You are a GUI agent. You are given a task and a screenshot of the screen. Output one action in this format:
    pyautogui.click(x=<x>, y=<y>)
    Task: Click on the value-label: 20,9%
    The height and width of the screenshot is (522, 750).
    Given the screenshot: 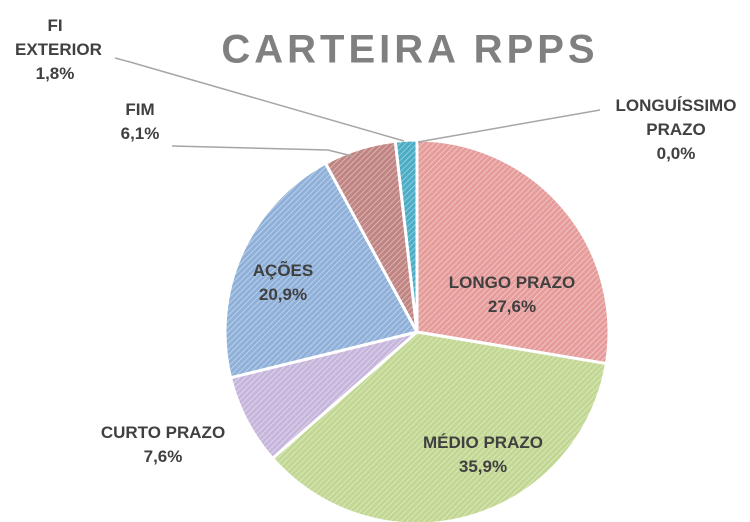 What is the action you would take?
    pyautogui.click(x=283, y=294)
    